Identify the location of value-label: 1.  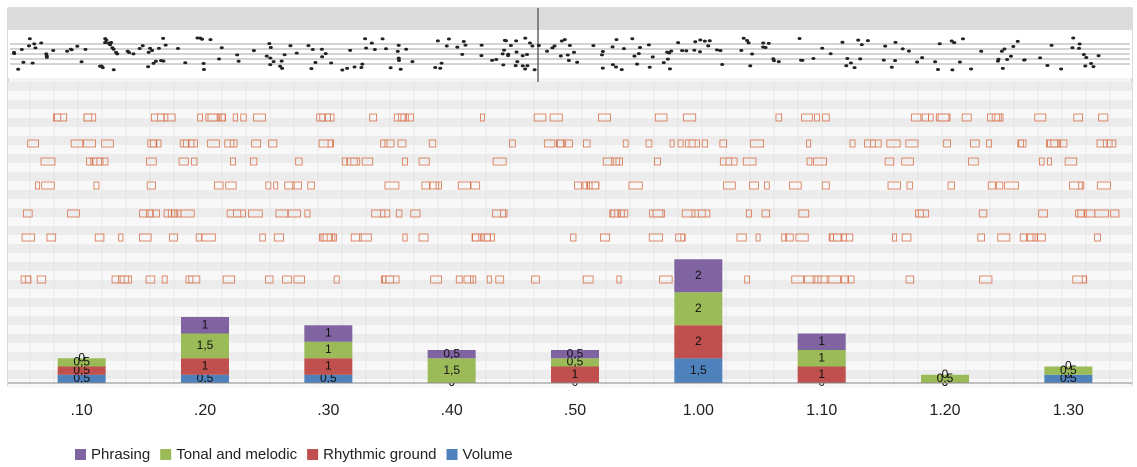
(205, 324).